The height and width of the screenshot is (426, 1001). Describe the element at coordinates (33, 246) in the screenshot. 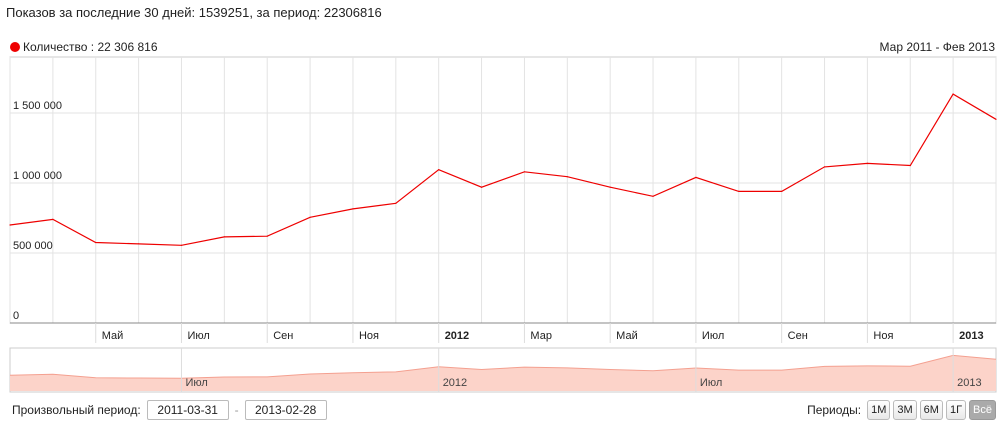

I see `y-tick-label: 500 000` at that location.